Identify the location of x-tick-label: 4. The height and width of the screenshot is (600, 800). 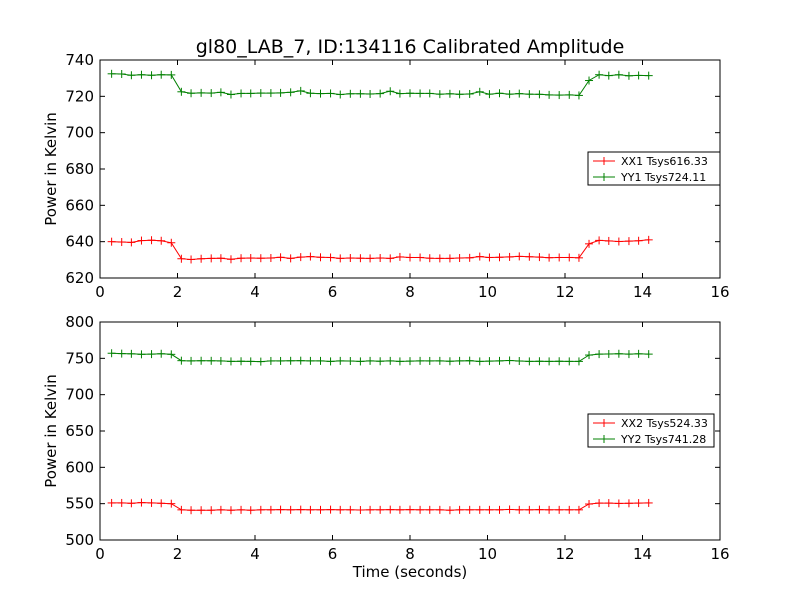
(255, 554).